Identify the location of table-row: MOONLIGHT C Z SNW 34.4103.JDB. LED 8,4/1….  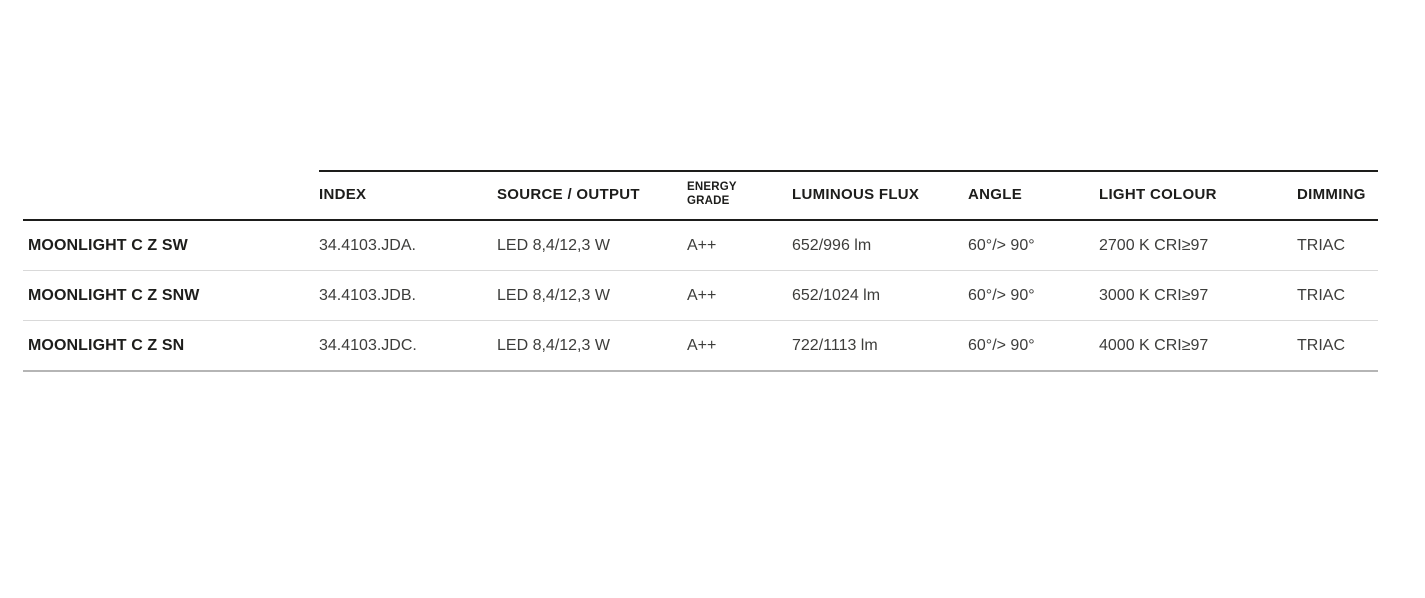
(700, 296).